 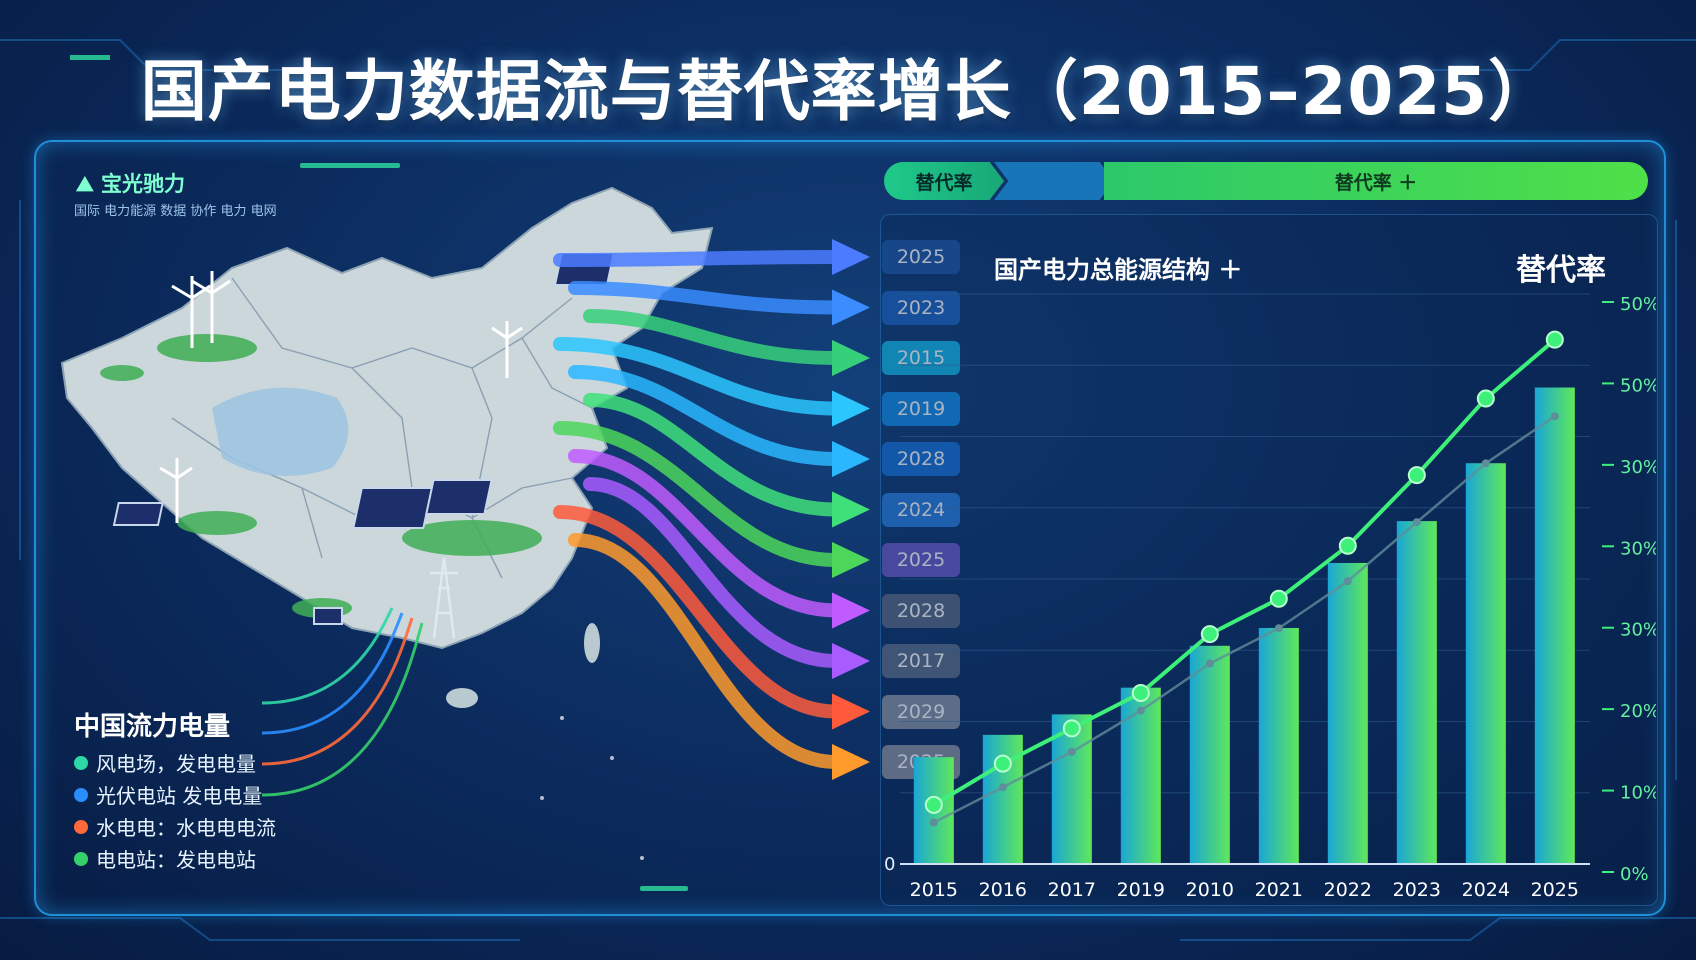 What do you see at coordinates (592, 643) in the screenshot?
I see `taiwan-island` at bounding box center [592, 643].